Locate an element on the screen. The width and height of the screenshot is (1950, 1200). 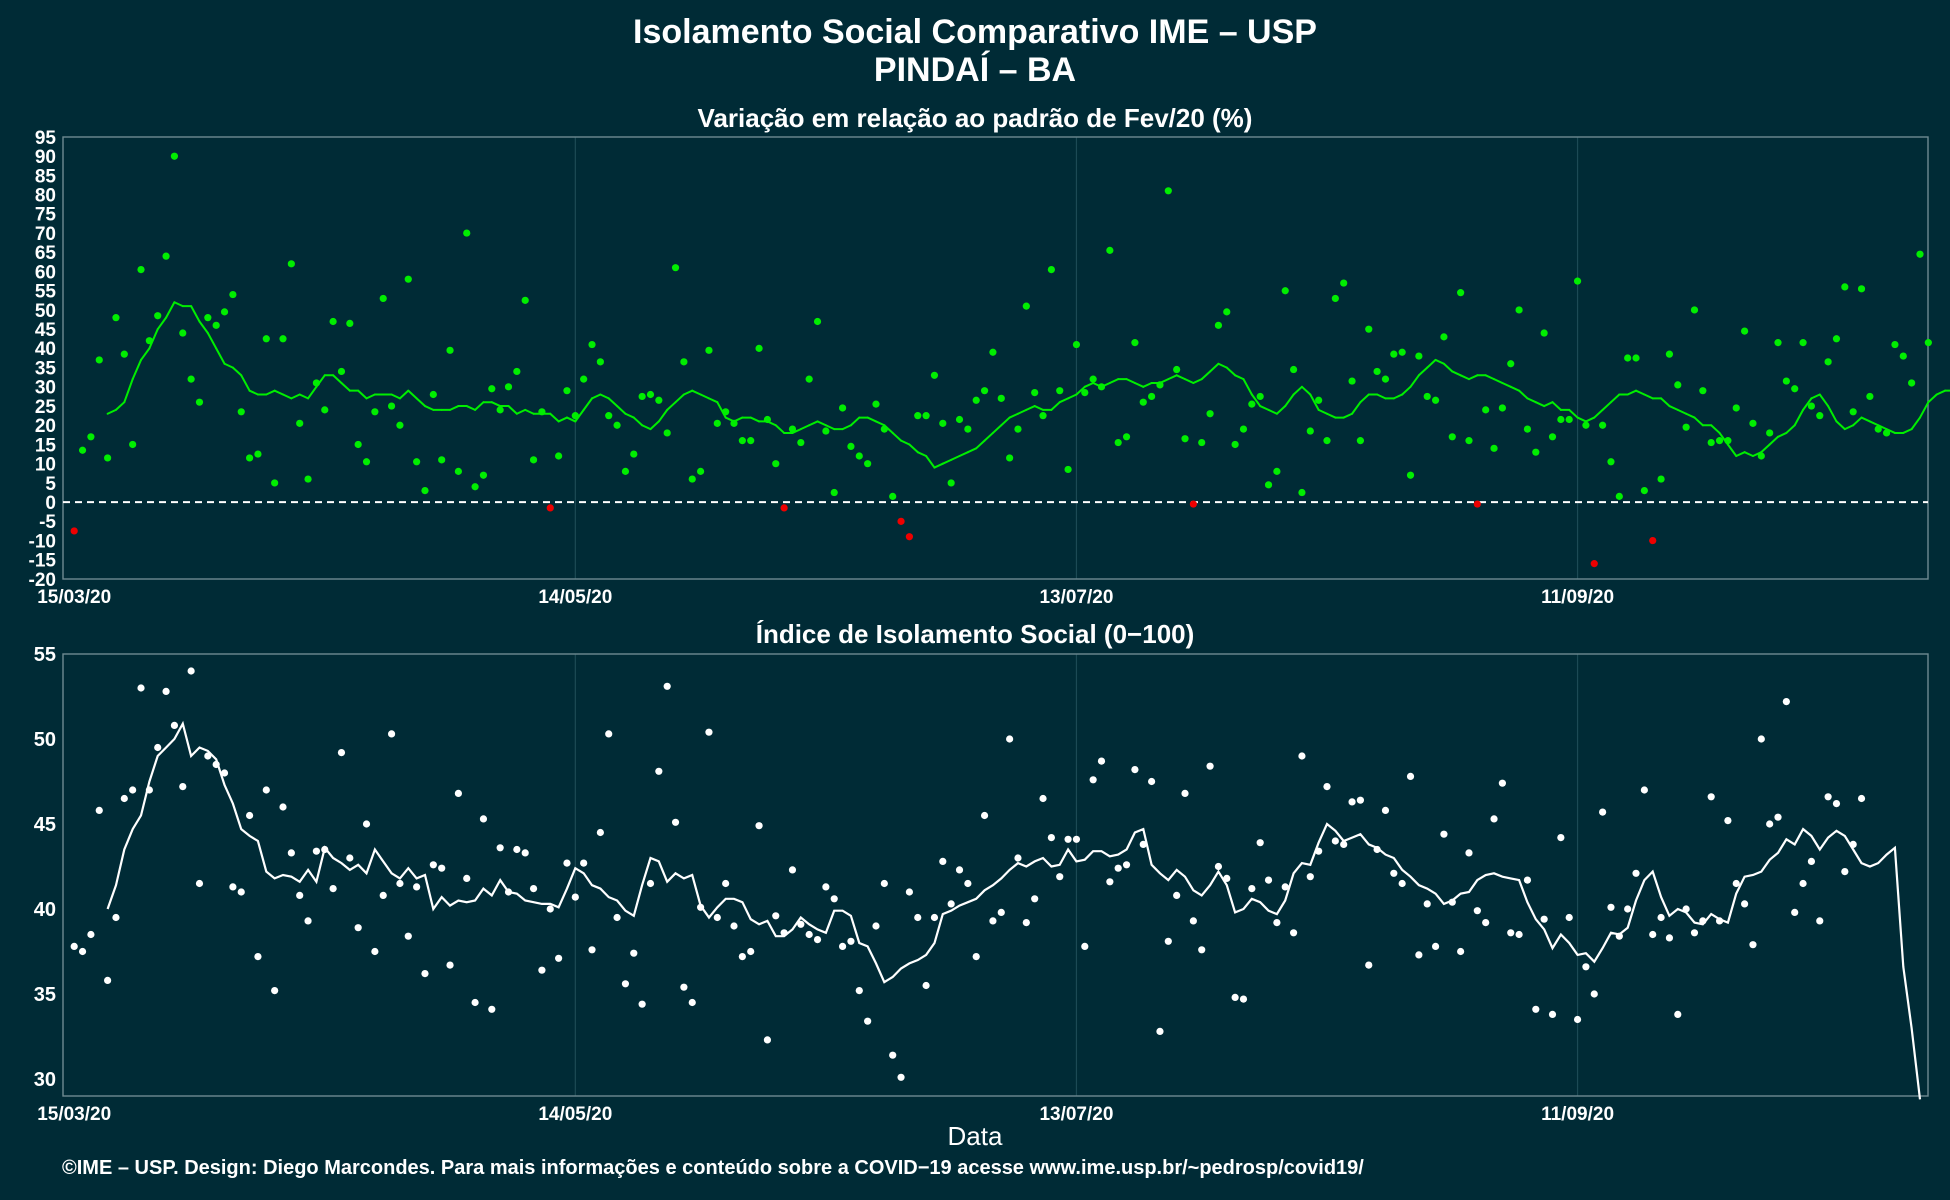
y-tick-label: 25 is located at coordinates (46, 407).